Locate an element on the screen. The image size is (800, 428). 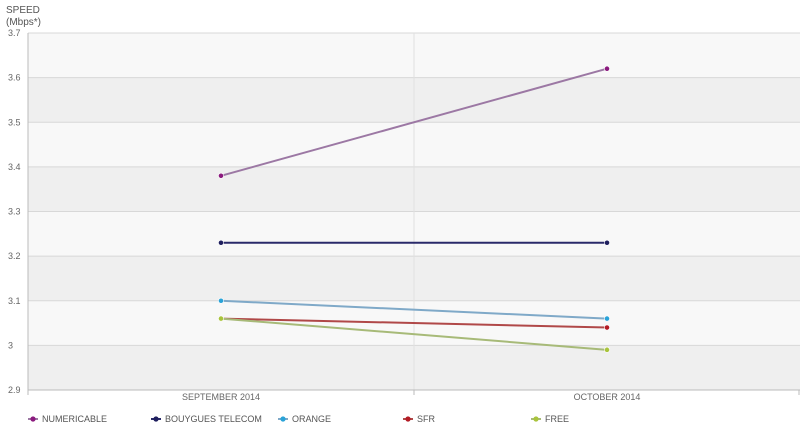
x-tick-label: OCTOBER 2014 is located at coordinates (607, 397).